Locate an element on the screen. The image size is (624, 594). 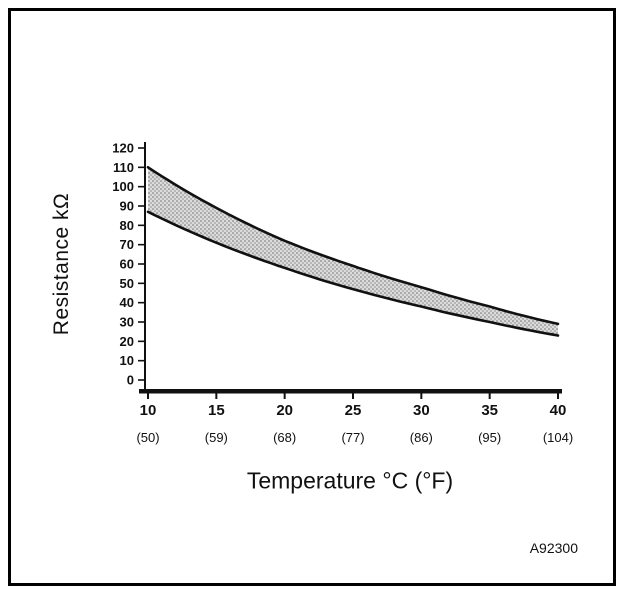
y-tick-label: 70 is located at coordinates (127, 244).